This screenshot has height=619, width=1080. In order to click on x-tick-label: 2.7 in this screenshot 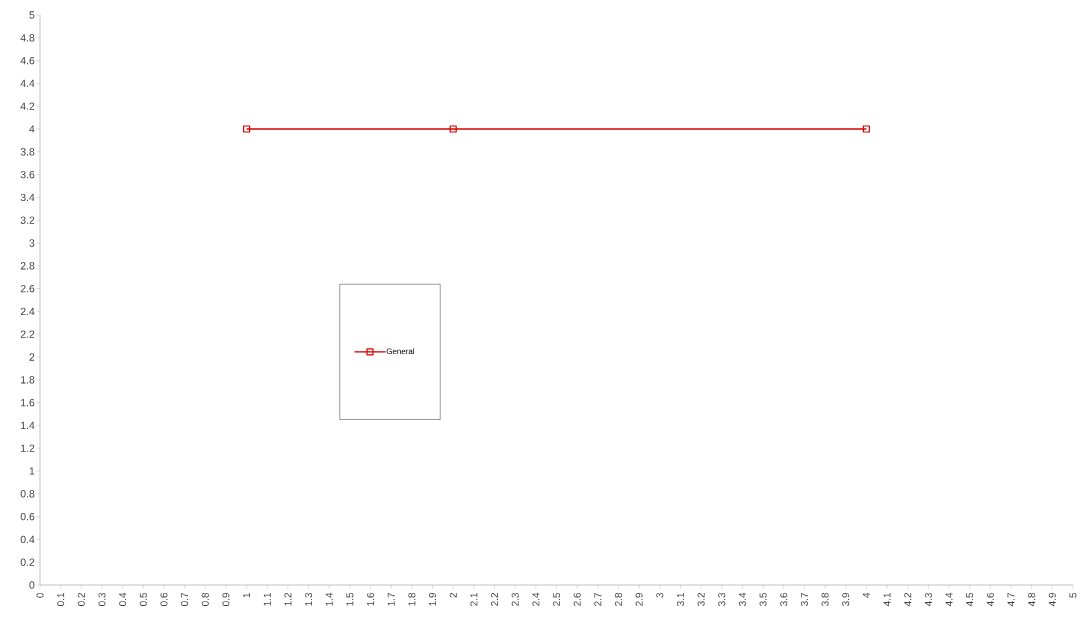, I will do `click(598, 599)`.